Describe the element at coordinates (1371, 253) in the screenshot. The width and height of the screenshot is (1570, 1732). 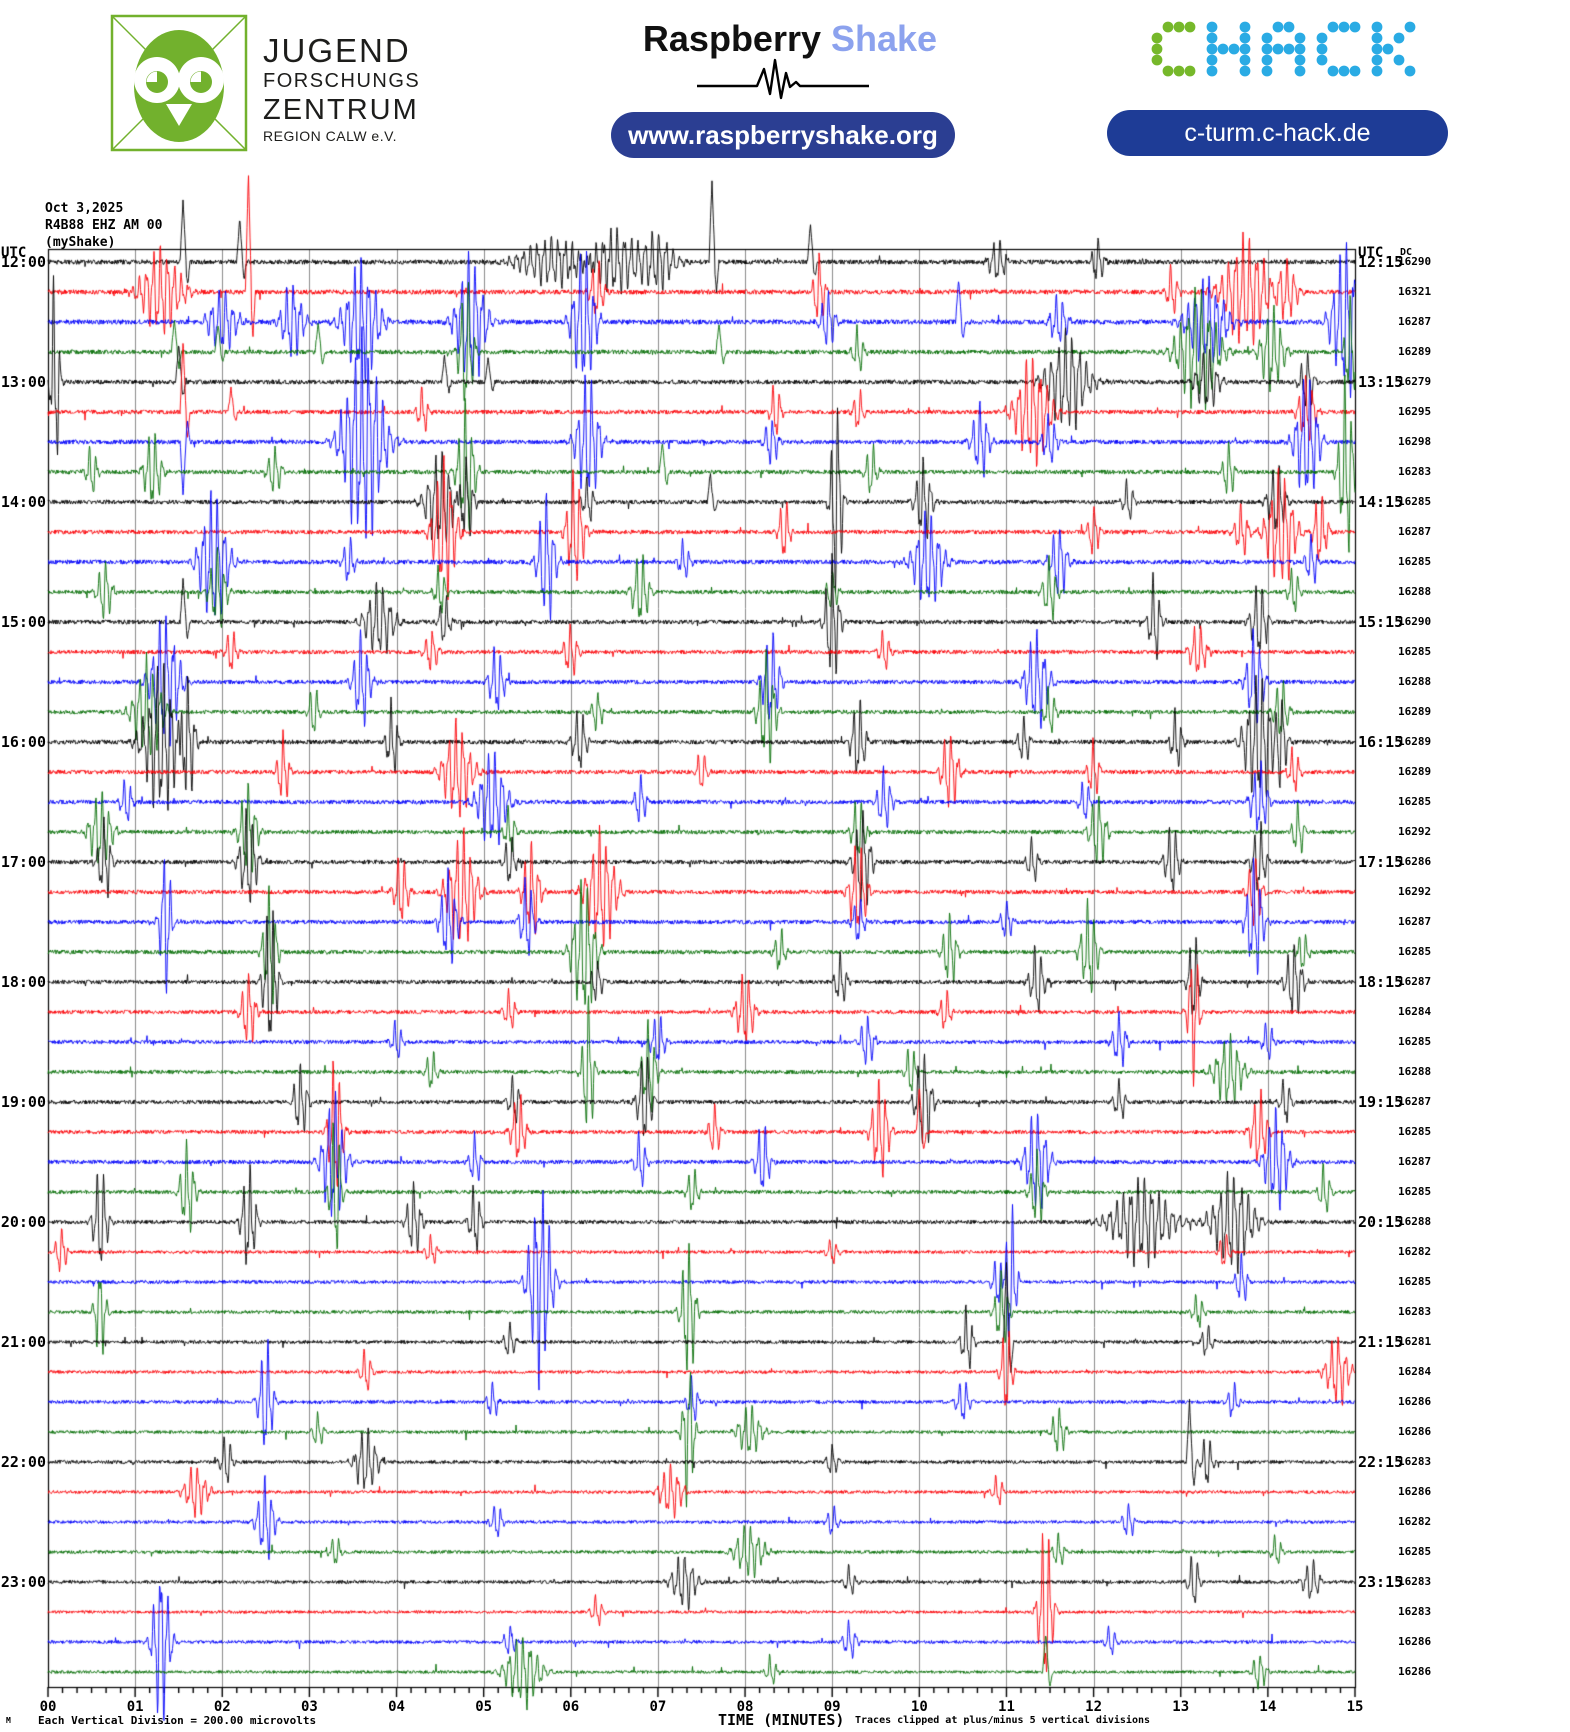
I see `utc-header-right: UTC` at that location.